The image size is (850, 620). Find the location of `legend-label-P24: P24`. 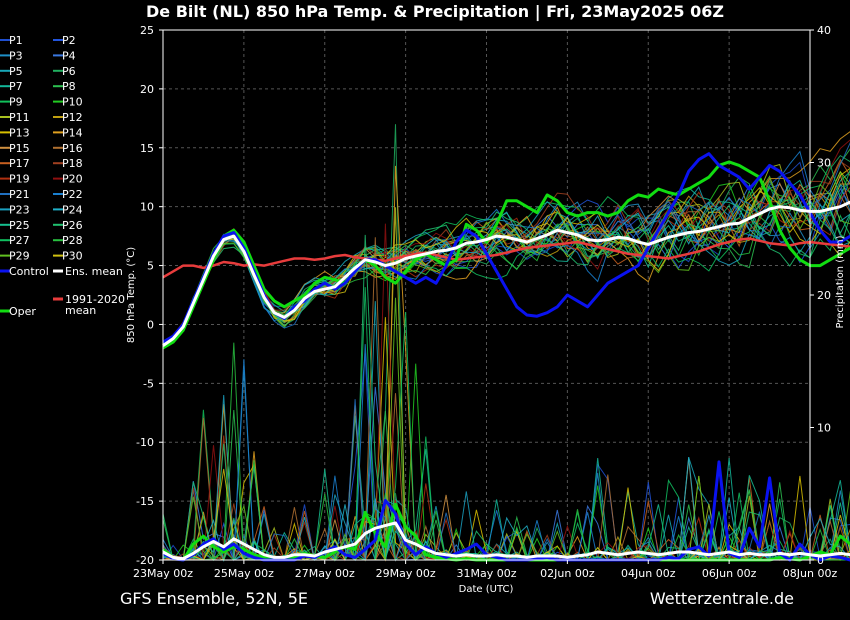

legend-label-P24: P24 is located at coordinates (72, 209).